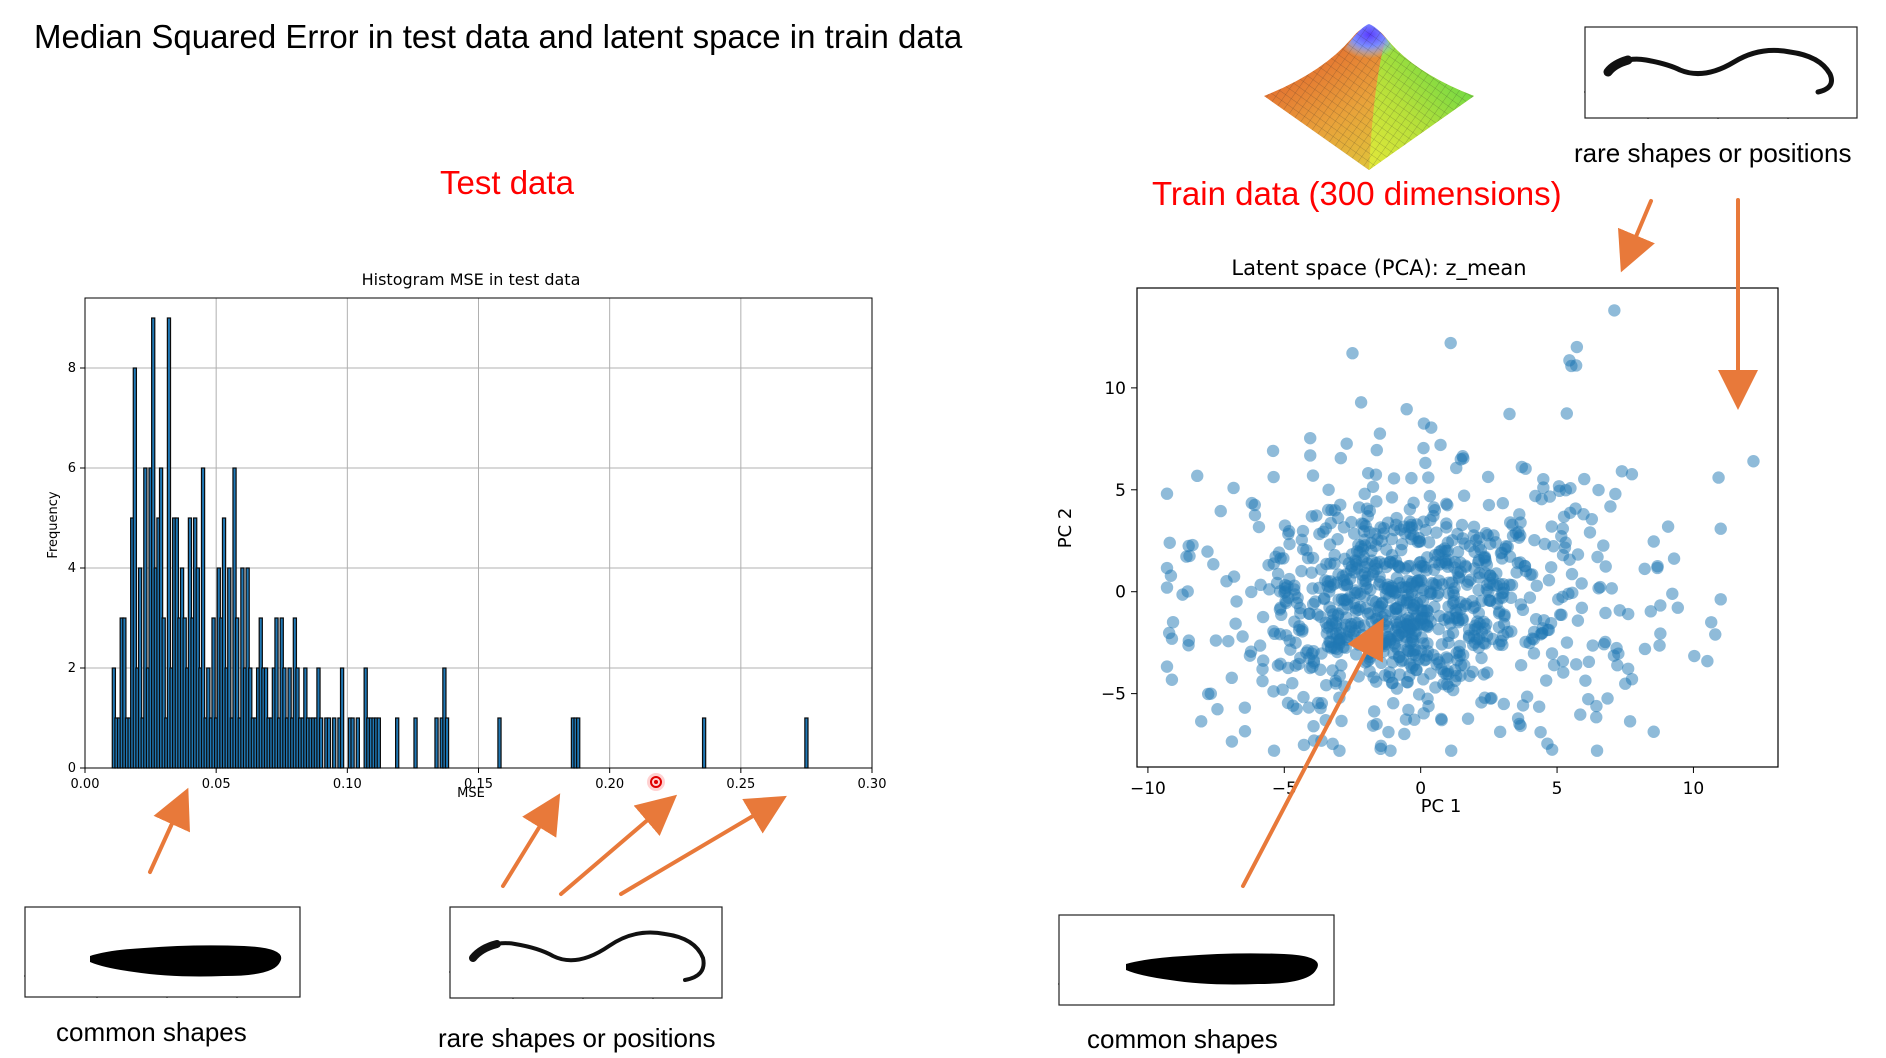  Describe the element at coordinates (1115, 389) in the screenshot. I see `scatter-y-tick-label: 10` at that location.